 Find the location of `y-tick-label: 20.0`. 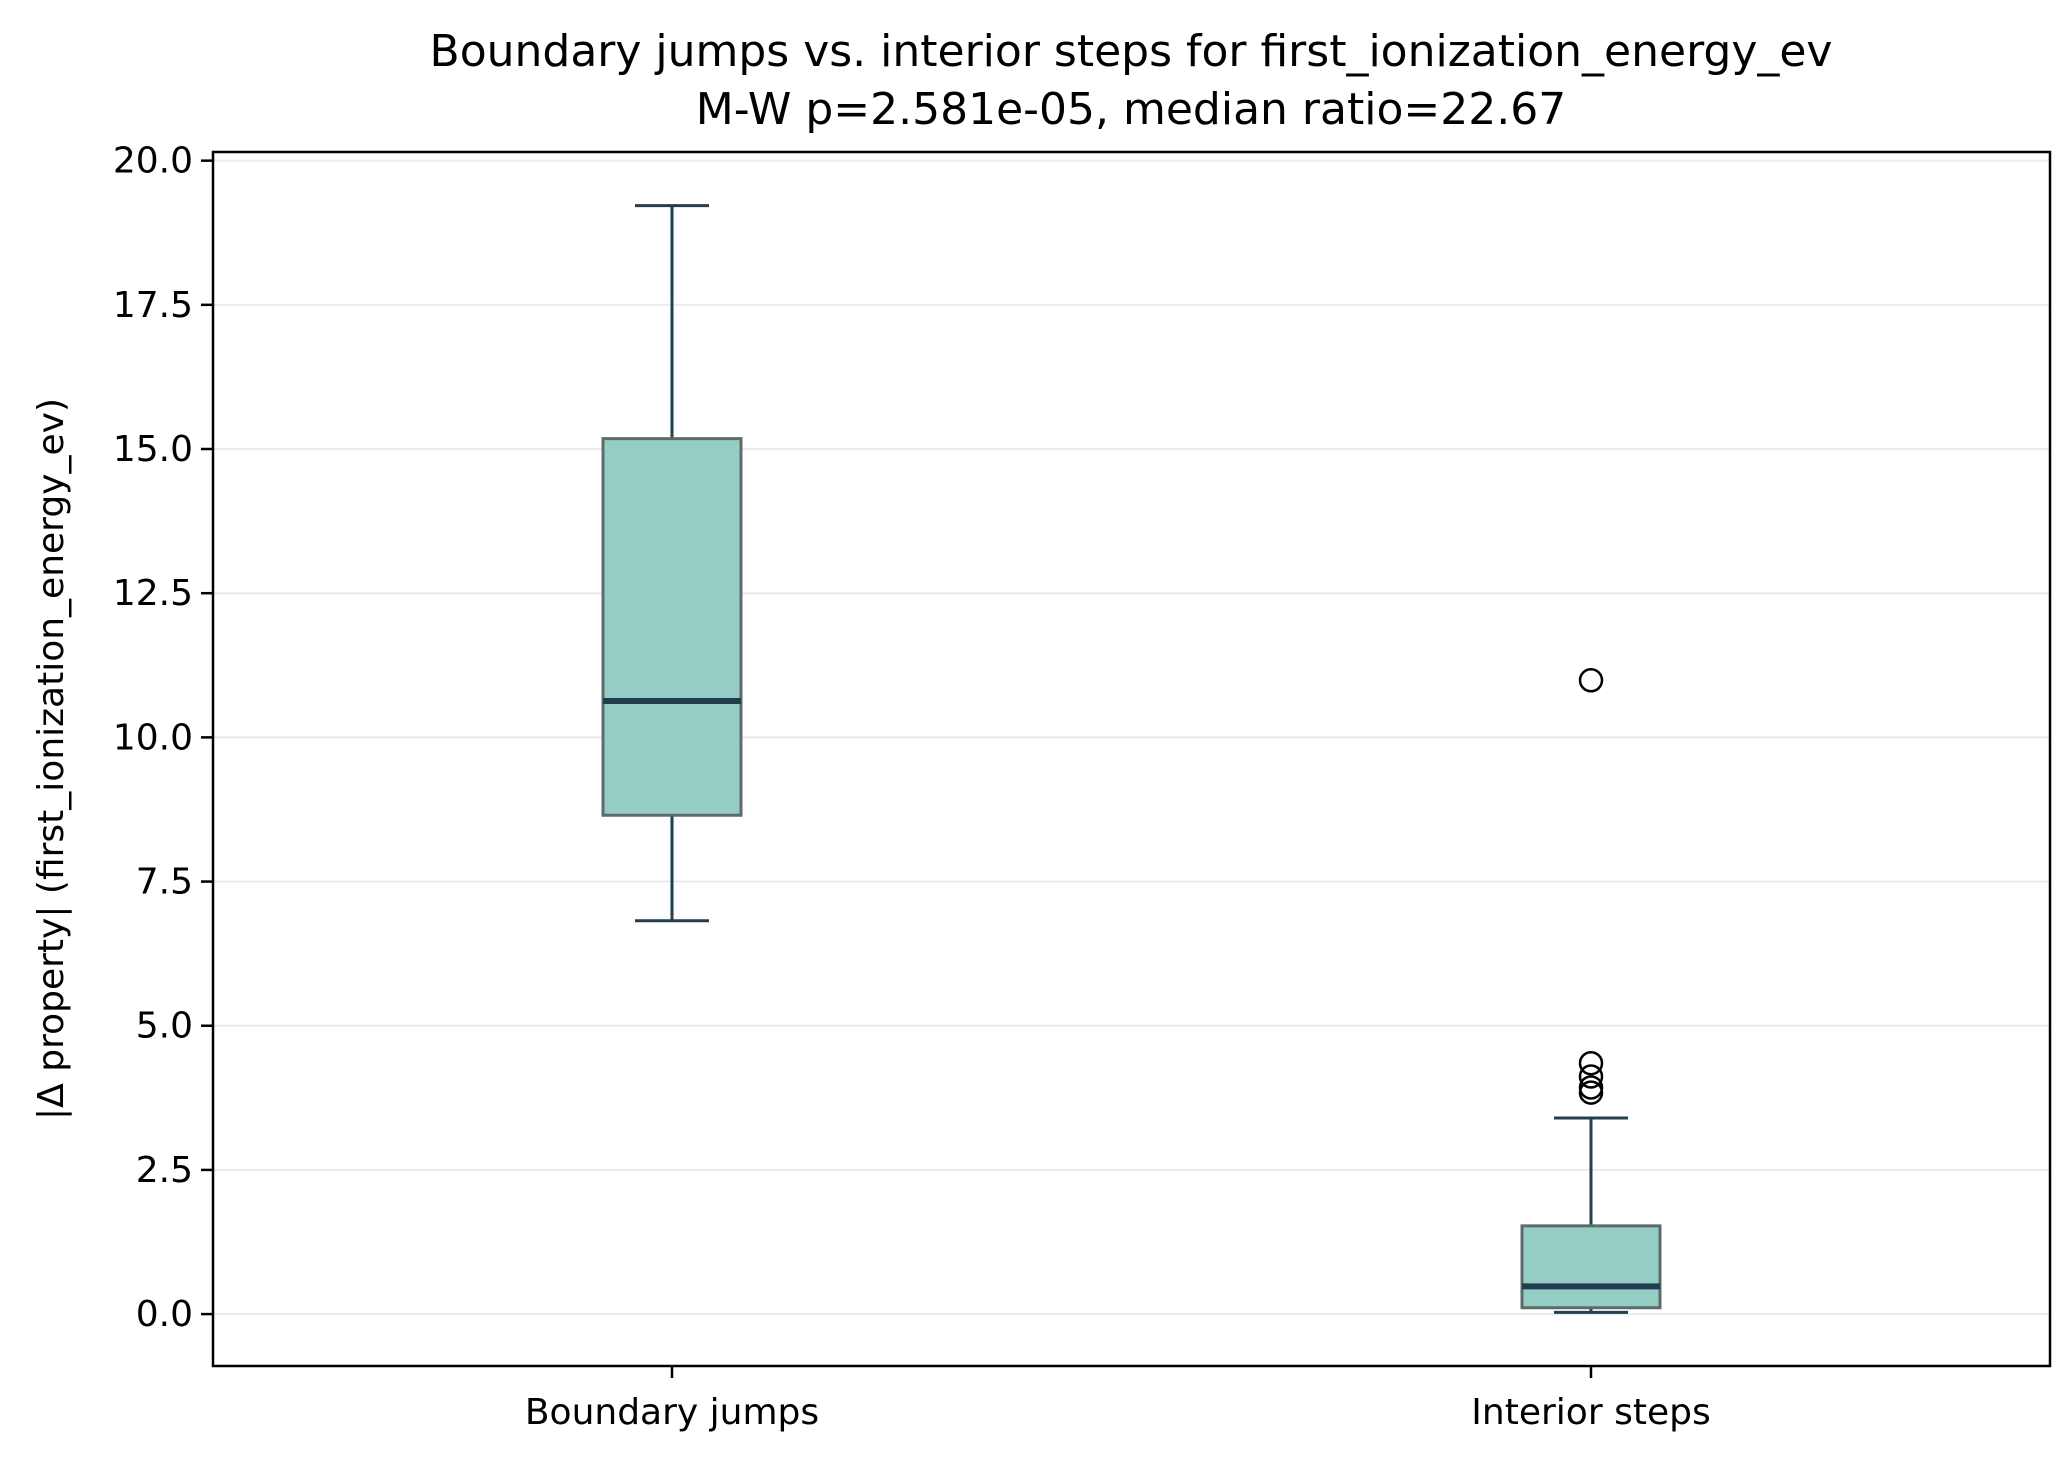

y-tick-label: 20.0 is located at coordinates (153, 161).